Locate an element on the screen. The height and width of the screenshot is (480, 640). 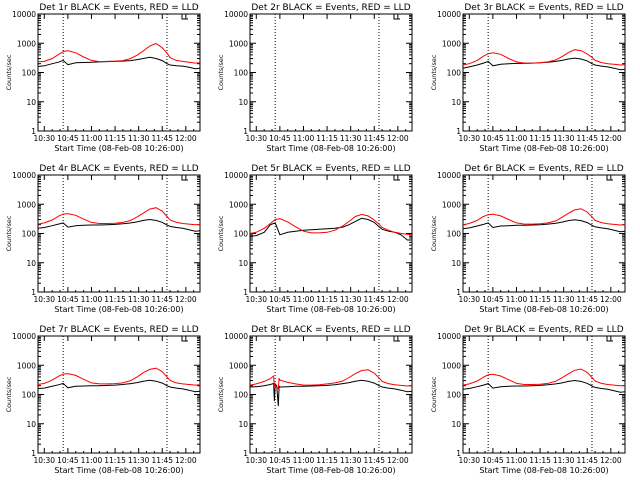
panel-title: Det 8r BLACK = Events, RED = LLD is located at coordinates (330, 330).